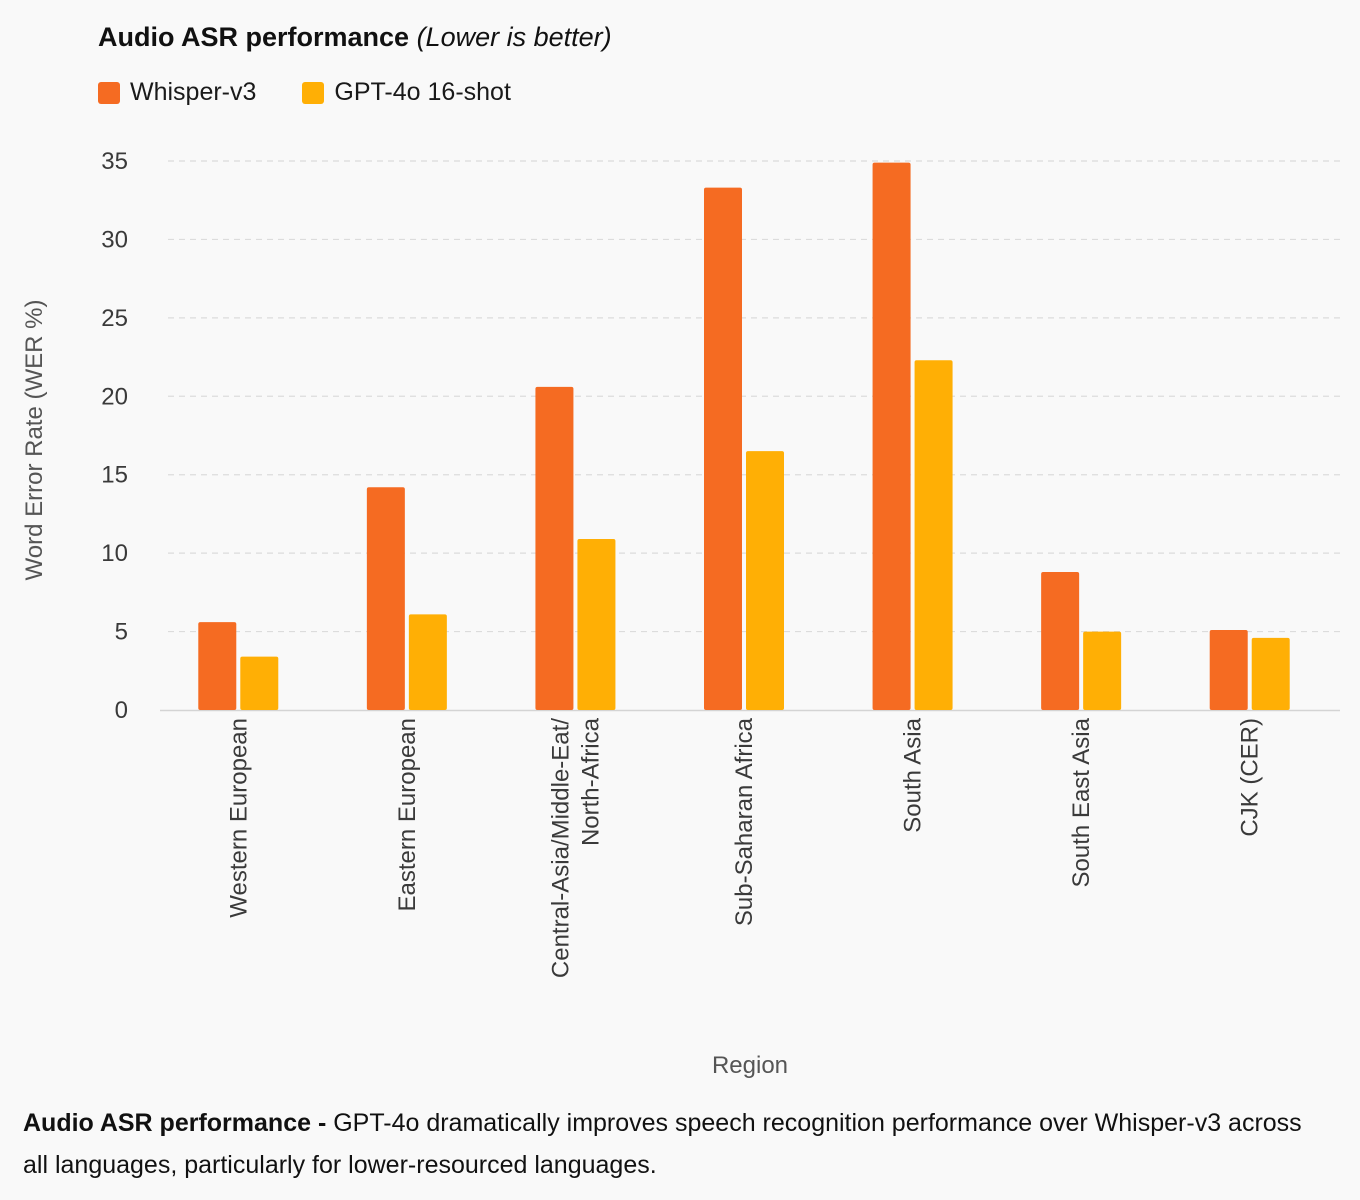 Image resolution: width=1360 pixels, height=1200 pixels. Describe the element at coordinates (514, 37) in the screenshot. I see `chart-subtitle: (Lower is better)` at that location.